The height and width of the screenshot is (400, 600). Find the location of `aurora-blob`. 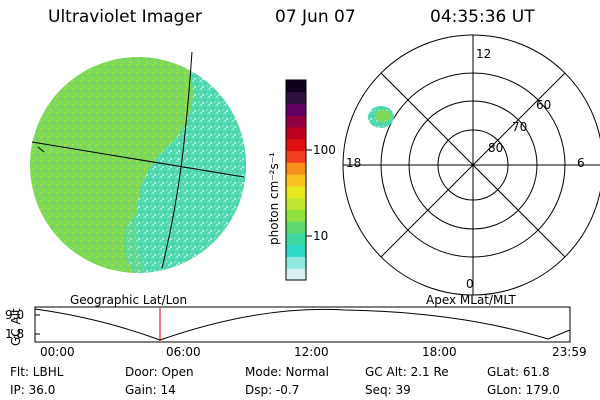

aurora-blob is located at coordinates (381, 117).